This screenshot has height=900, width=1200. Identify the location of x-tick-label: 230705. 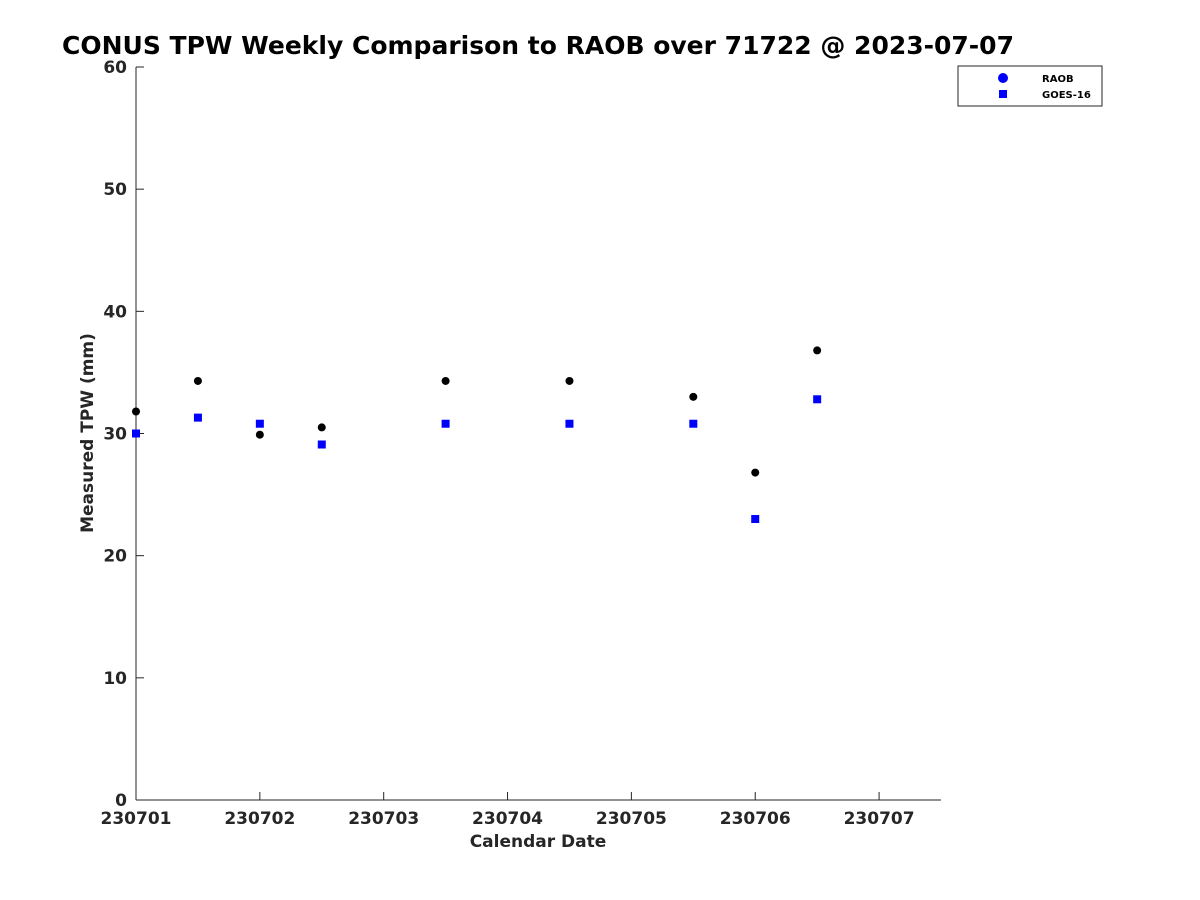
(631, 819).